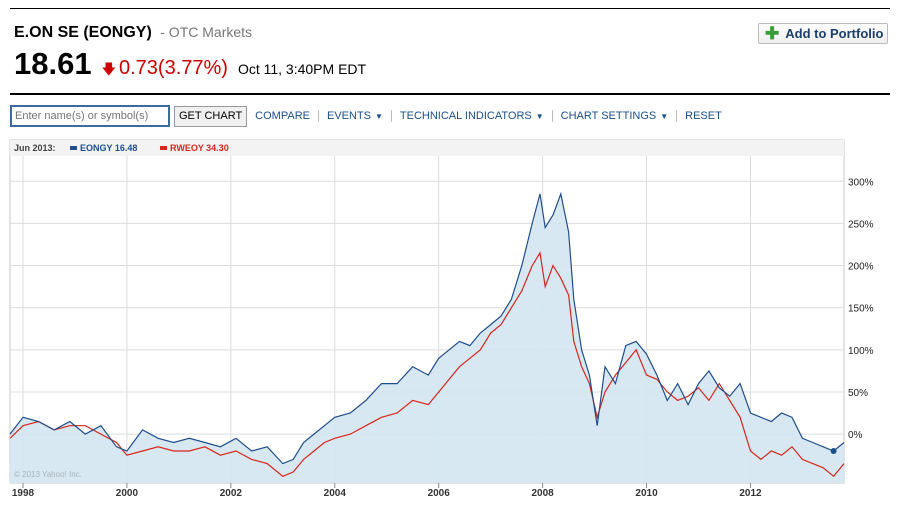 This screenshot has height=505, width=902. Describe the element at coordinates (861, 224) in the screenshot. I see `y-tick-label: 250%` at that location.